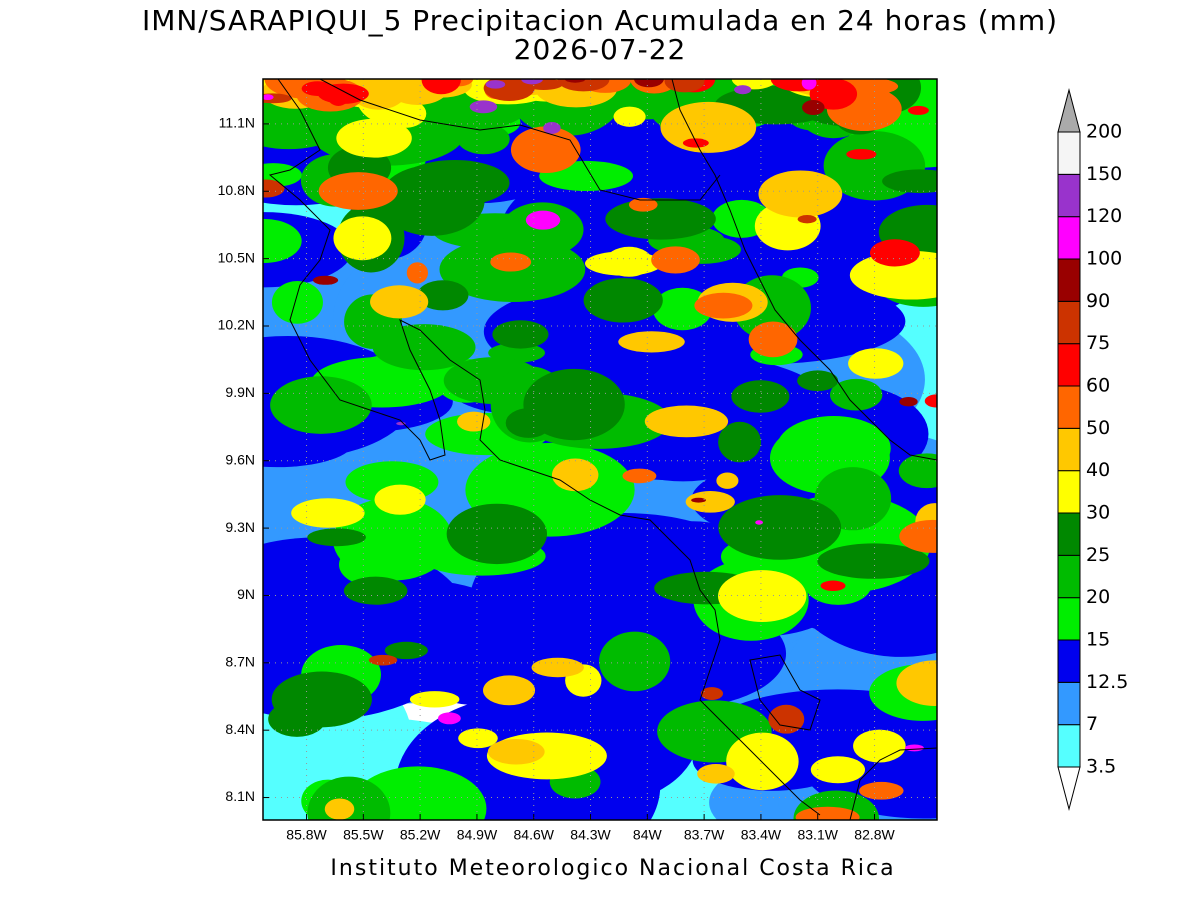 The width and height of the screenshot is (1200, 900). Describe the element at coordinates (1069, 110) in the screenshot. I see `colorbar-over` at that location.